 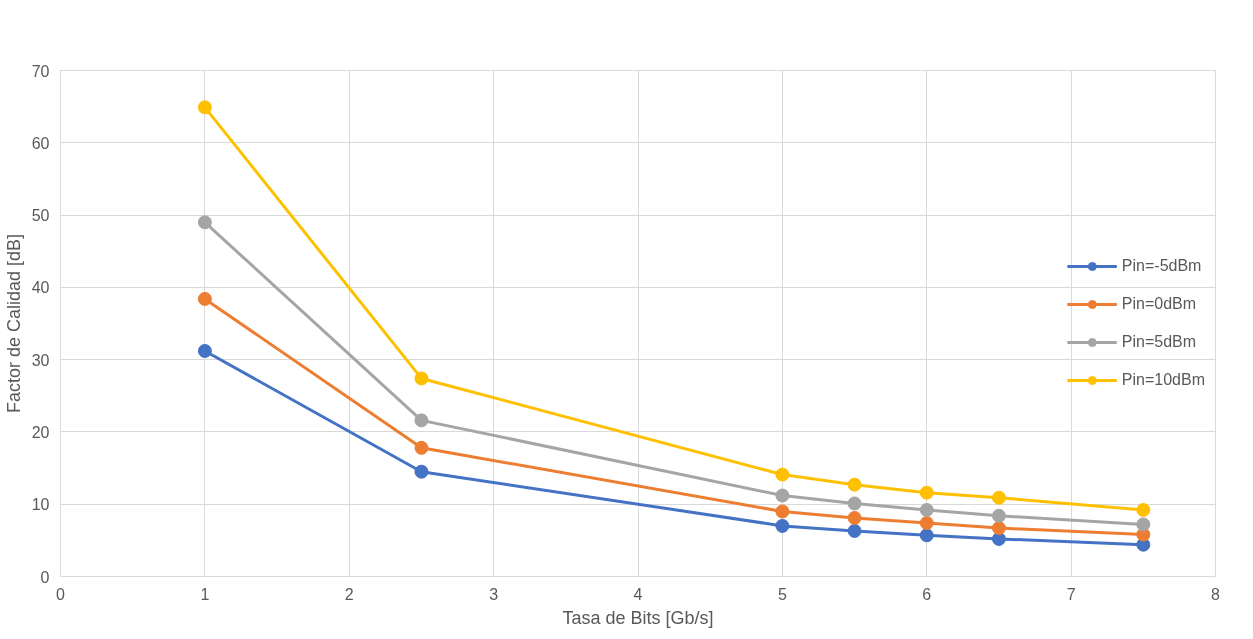 What do you see at coordinates (40, 360) in the screenshot?
I see `y-tick-label: 30` at bounding box center [40, 360].